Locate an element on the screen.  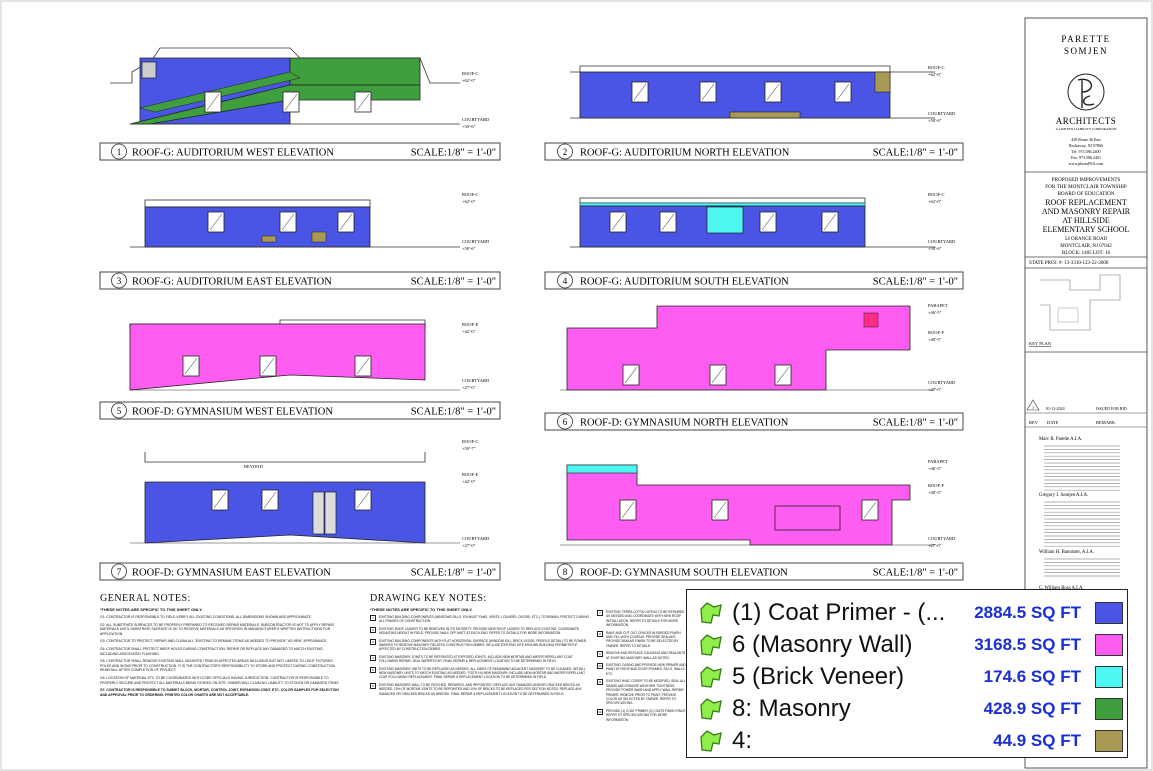
elev7-el-50b: +50'-7" is located at coordinates (469, 448).